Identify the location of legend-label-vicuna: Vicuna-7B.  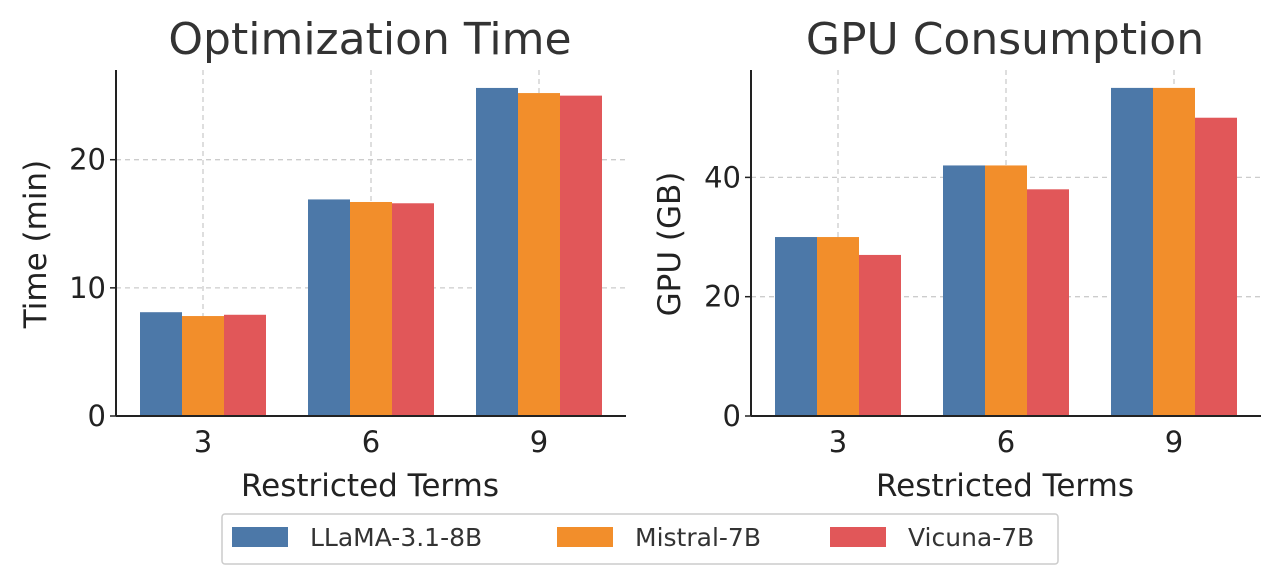
(971, 537).